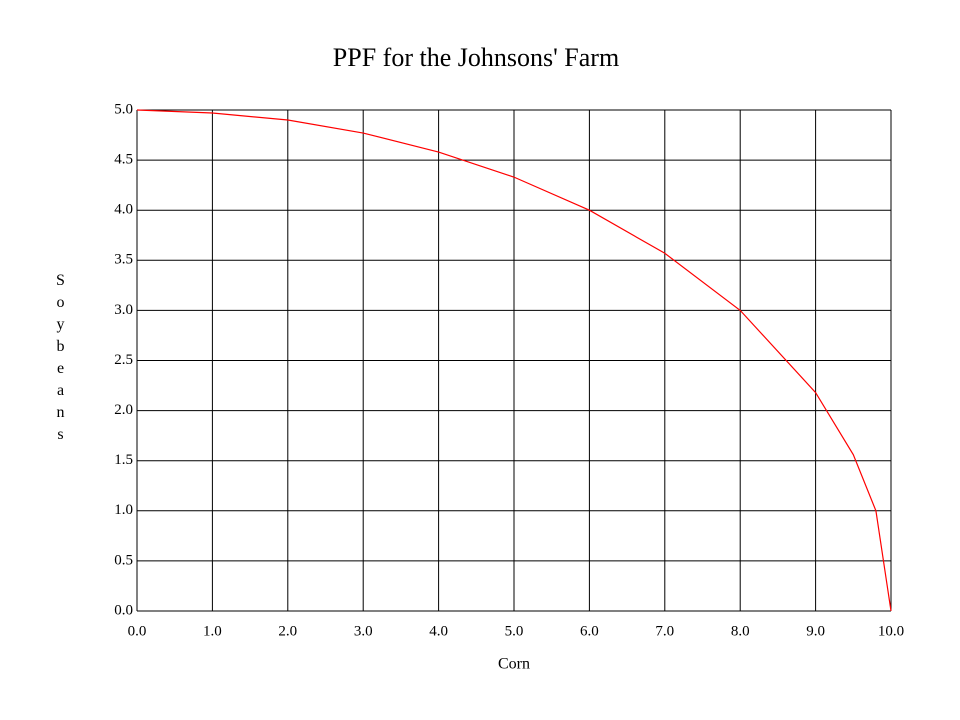 The width and height of the screenshot is (960, 720). What do you see at coordinates (137, 631) in the screenshot?
I see `x-tick-label: 0.0` at bounding box center [137, 631].